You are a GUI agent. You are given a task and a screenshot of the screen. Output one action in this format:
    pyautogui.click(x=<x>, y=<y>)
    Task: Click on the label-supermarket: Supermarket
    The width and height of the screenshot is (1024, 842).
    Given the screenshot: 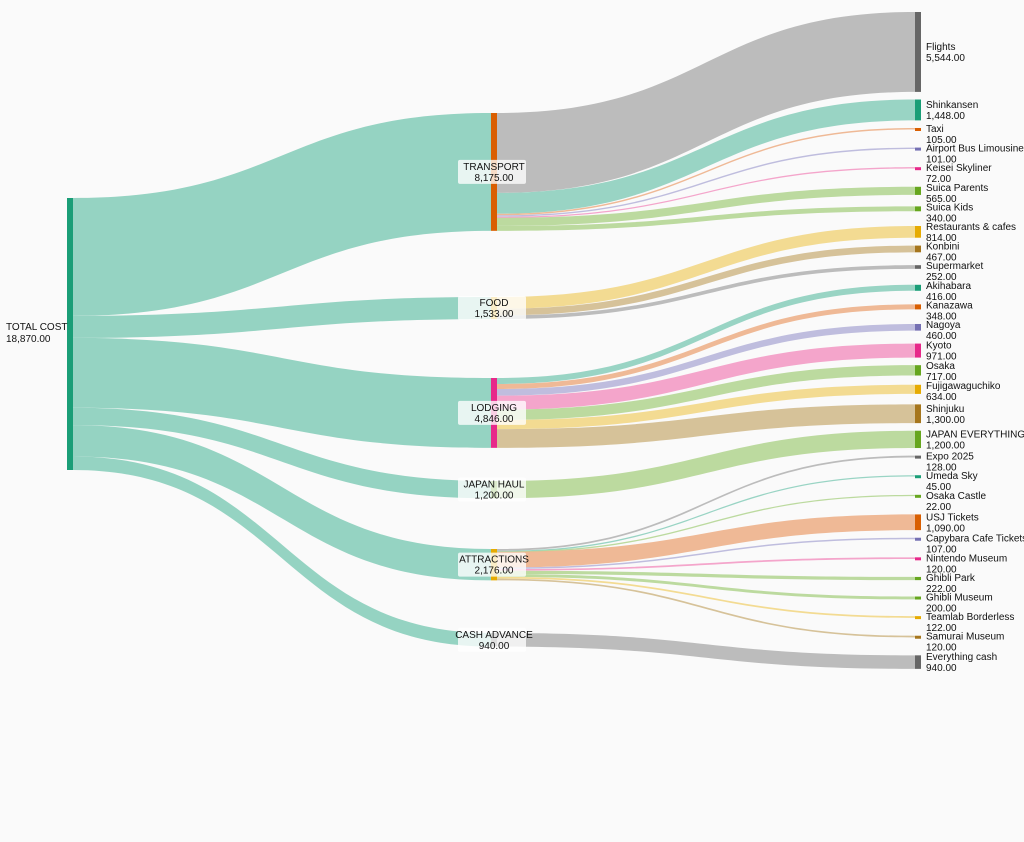 What is the action you would take?
    pyautogui.click(x=954, y=266)
    